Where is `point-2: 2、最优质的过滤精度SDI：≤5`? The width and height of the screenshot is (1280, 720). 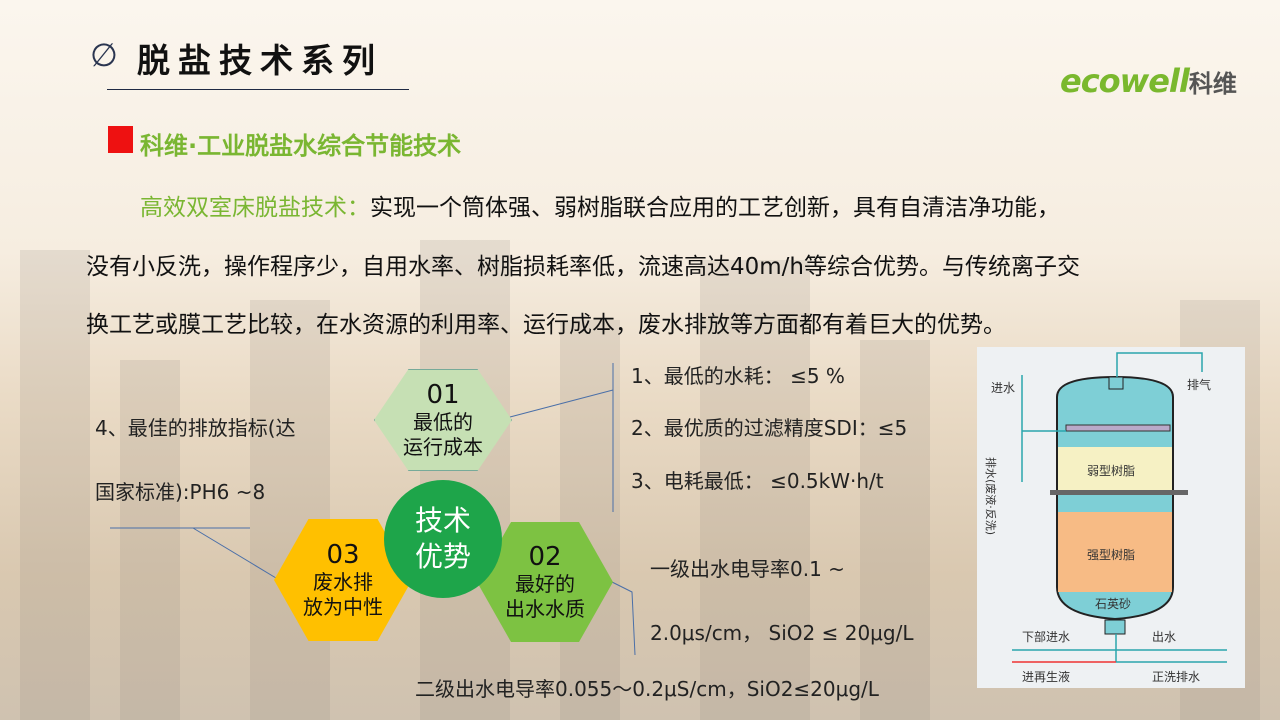
point-2: 2、最优质的过滤精度SDI：≤5 is located at coordinates (769, 428).